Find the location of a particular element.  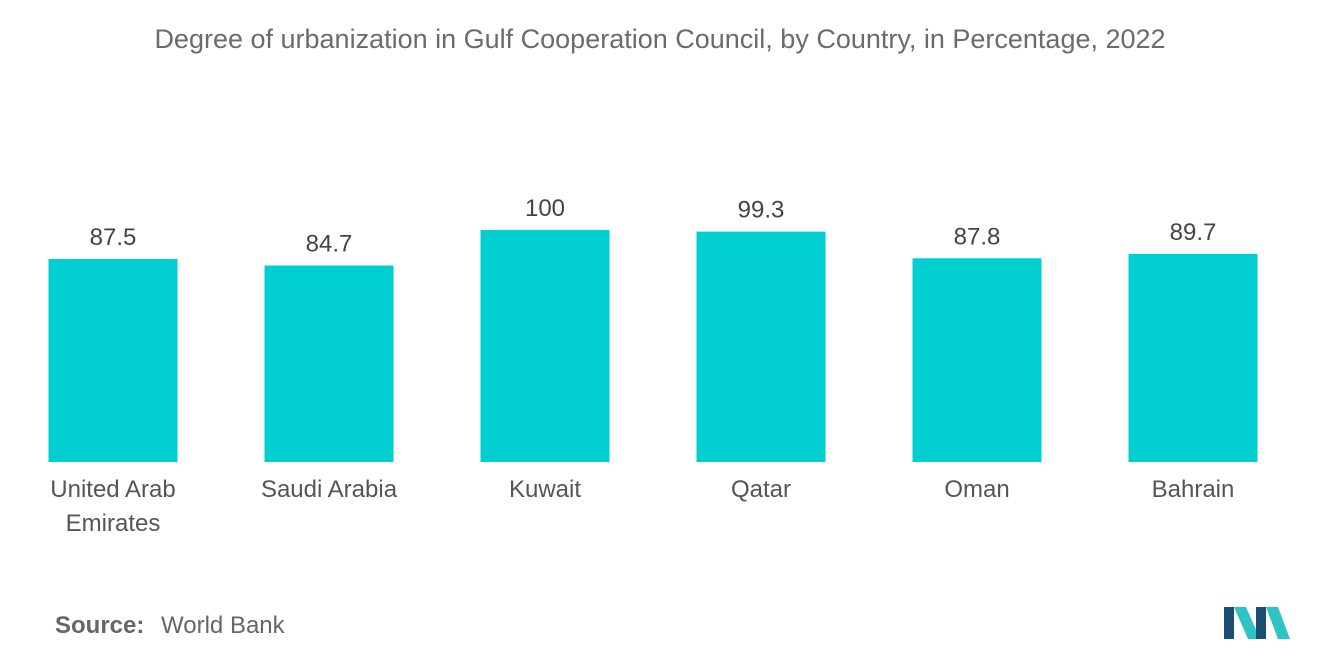

bar-value-label: 87.5 is located at coordinates (113, 237).